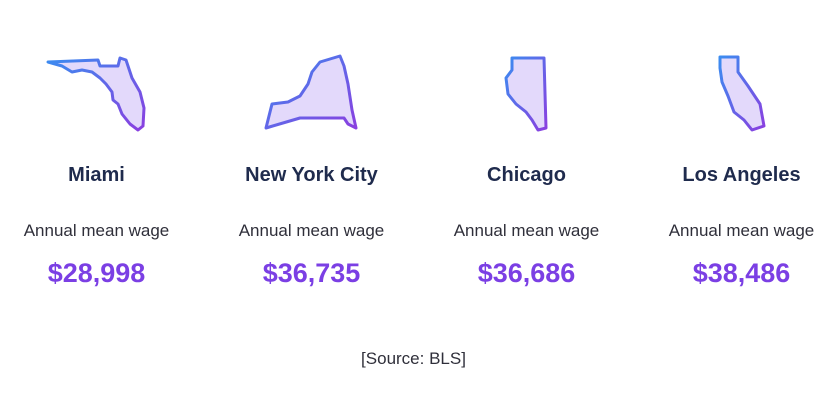 The image size is (827, 400). I want to click on city-name: Miami, so click(96, 175).